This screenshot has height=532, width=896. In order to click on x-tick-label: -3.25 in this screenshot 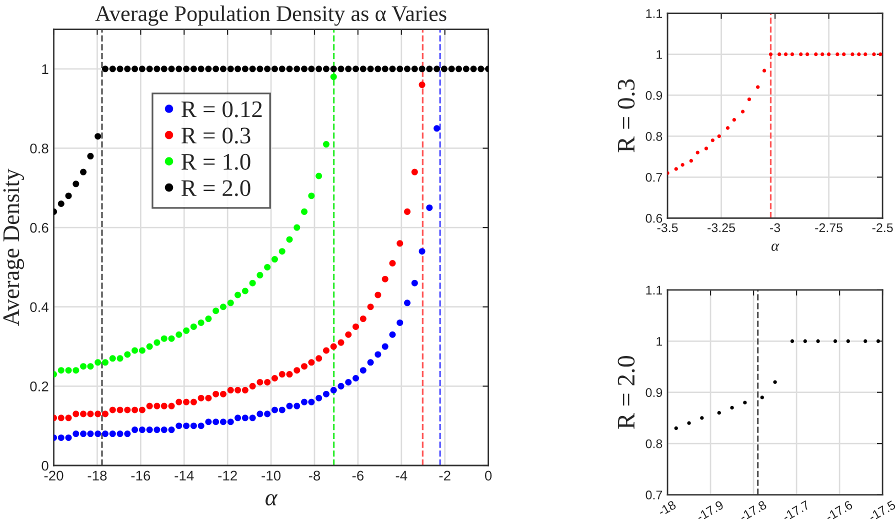, I will do `click(722, 227)`.